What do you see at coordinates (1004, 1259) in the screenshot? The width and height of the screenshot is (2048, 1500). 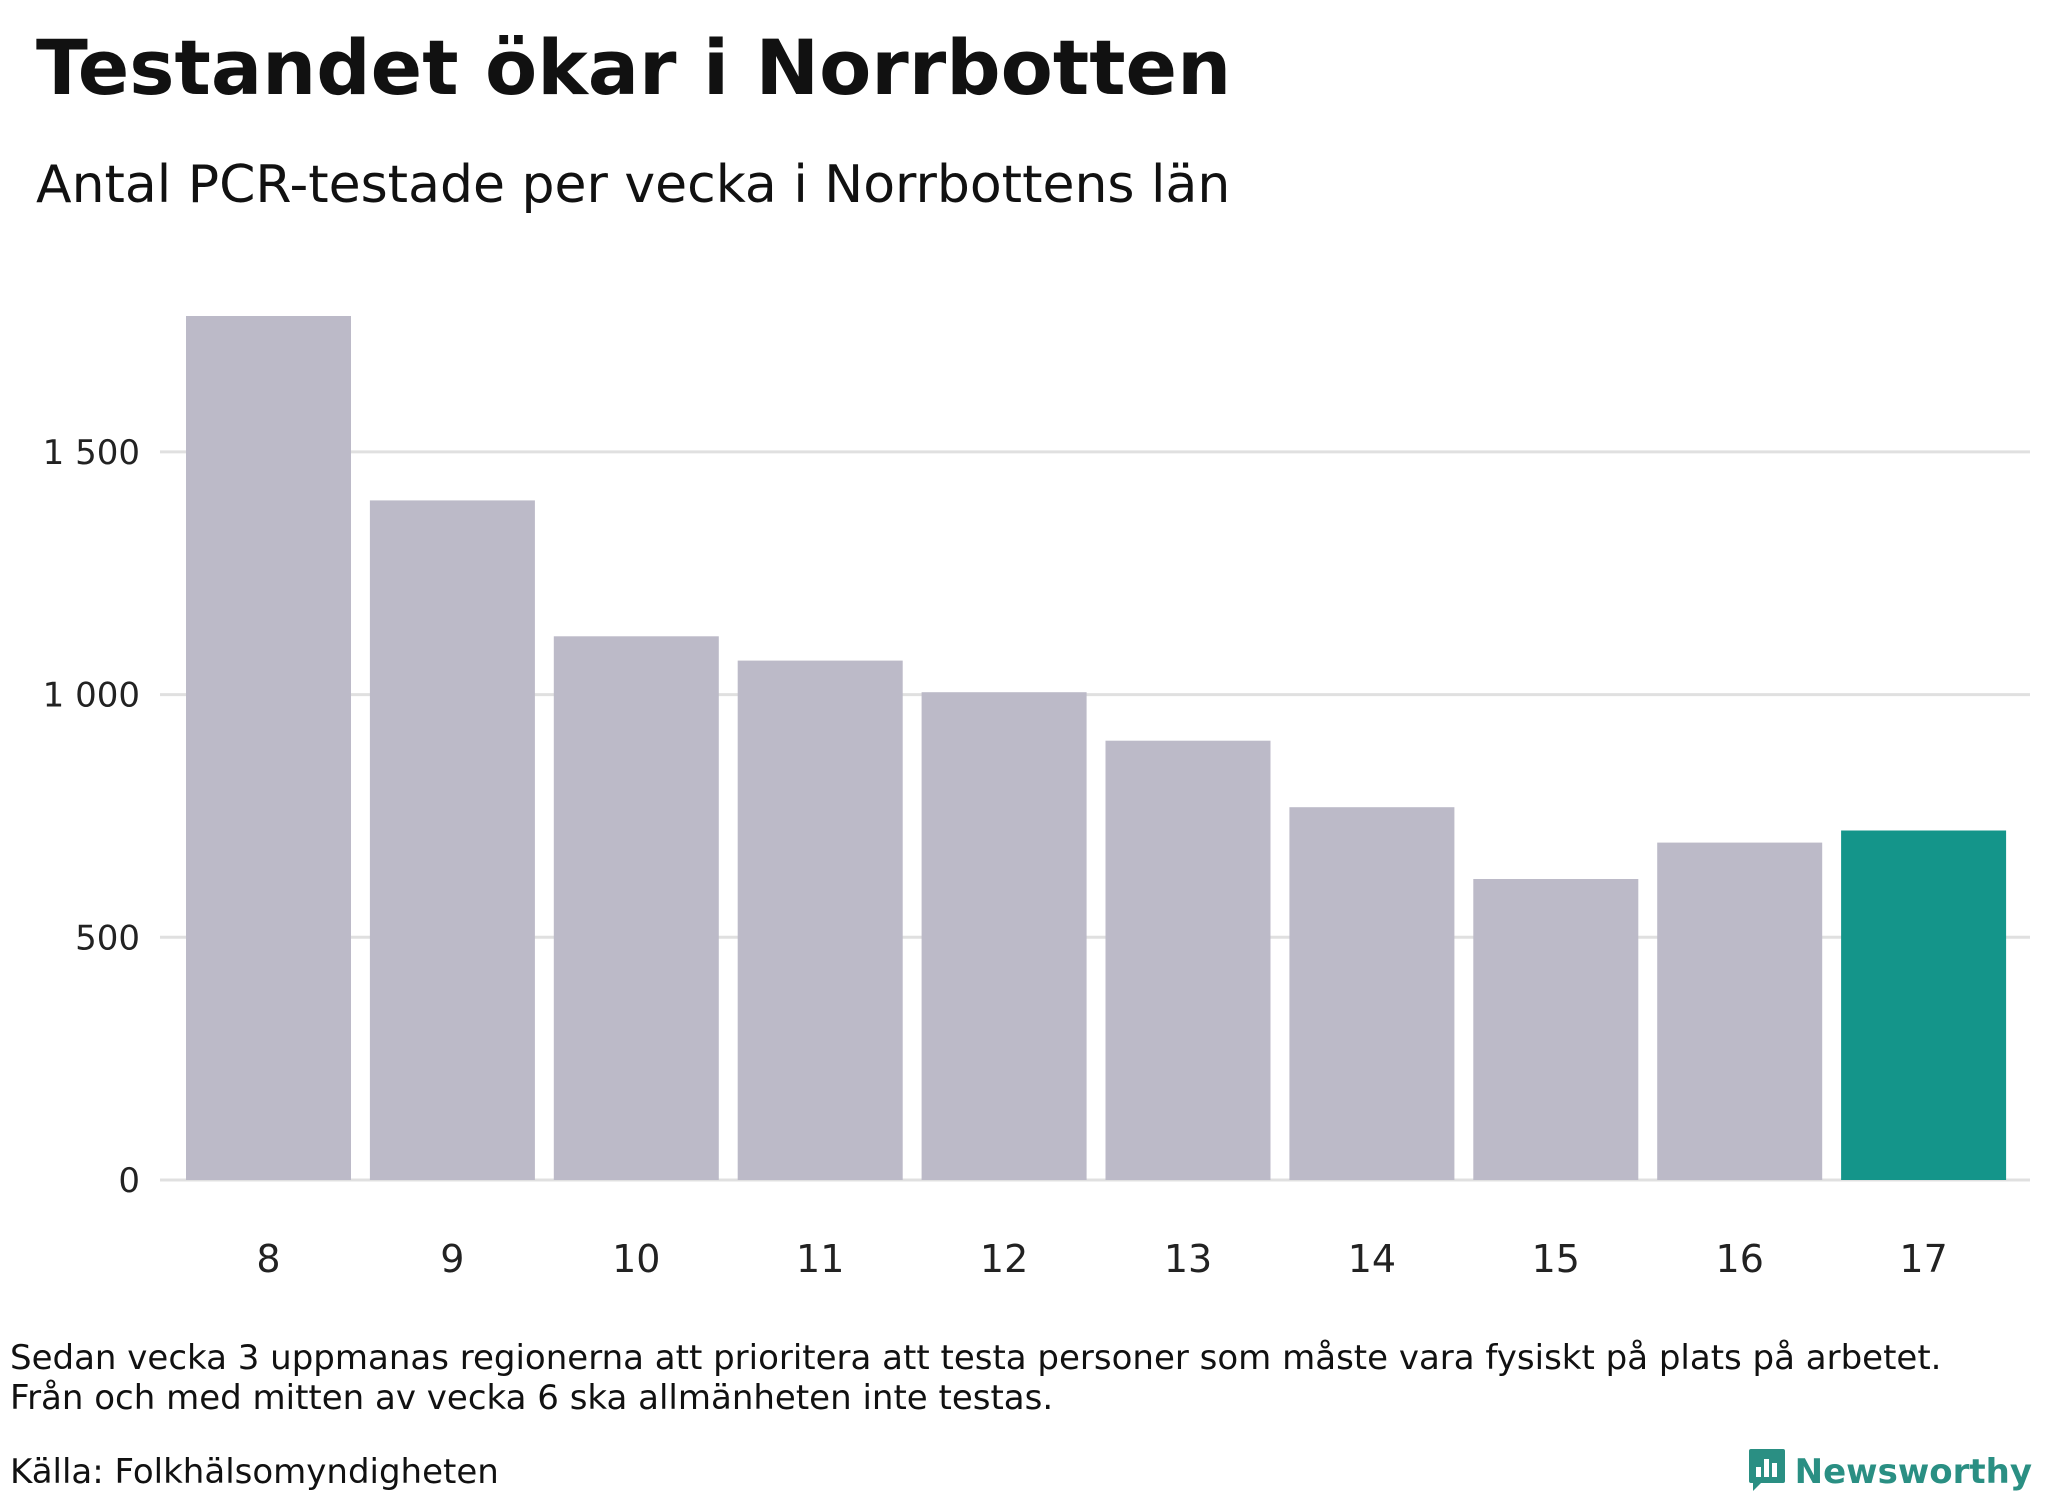 I see `x-tick-label: 12` at bounding box center [1004, 1259].